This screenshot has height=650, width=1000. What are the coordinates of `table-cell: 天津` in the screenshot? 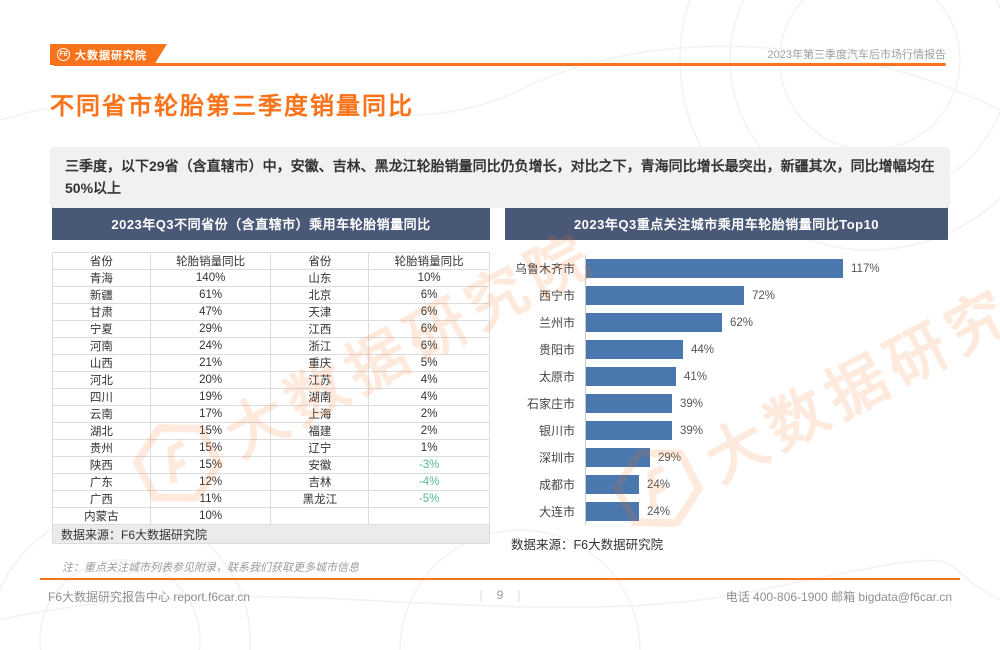 It's located at (320, 312).